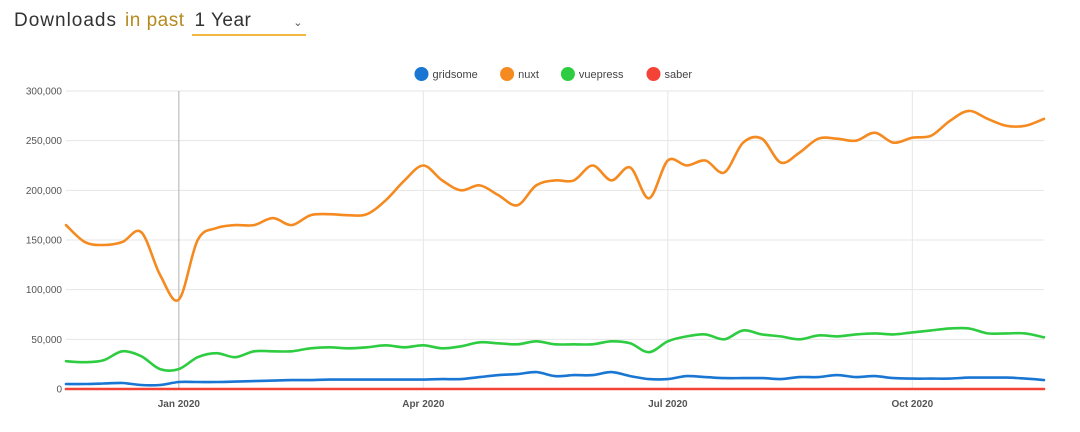 This screenshot has height=432, width=1080. I want to click on y-tick-label: 200,000, so click(44, 191).